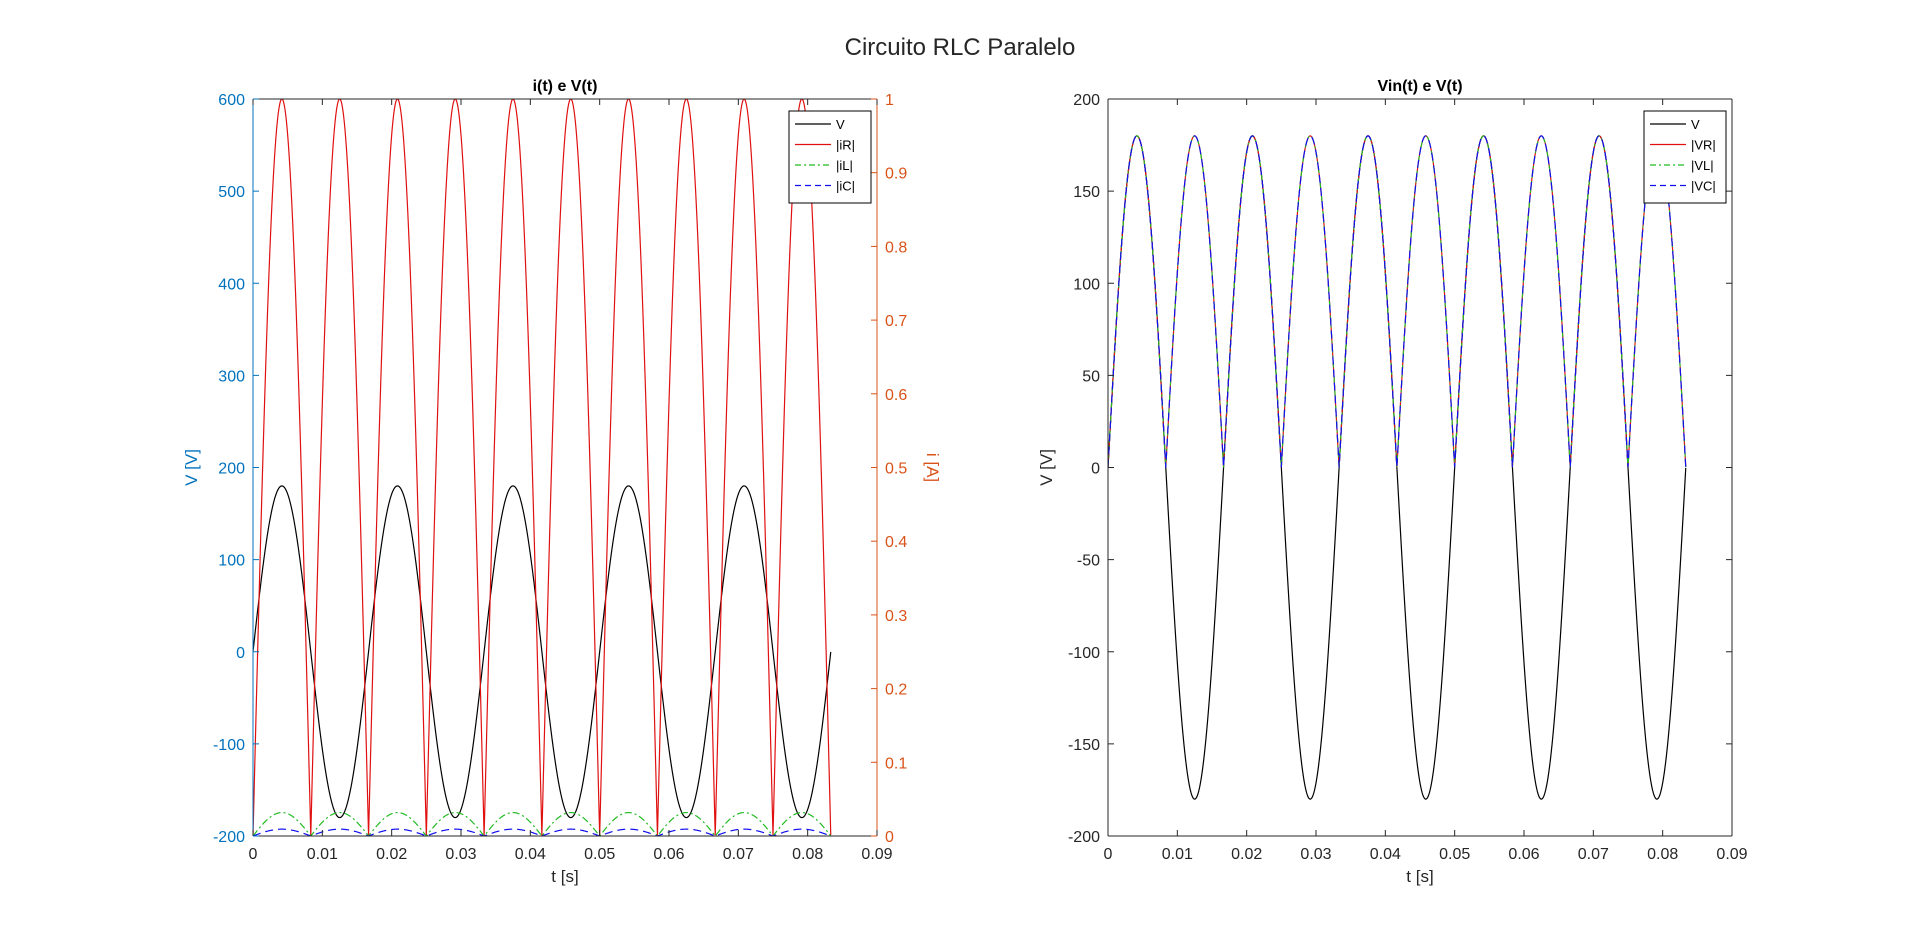  Describe the element at coordinates (845, 145) in the screenshot. I see `legend-entry-label: |iR|` at that location.